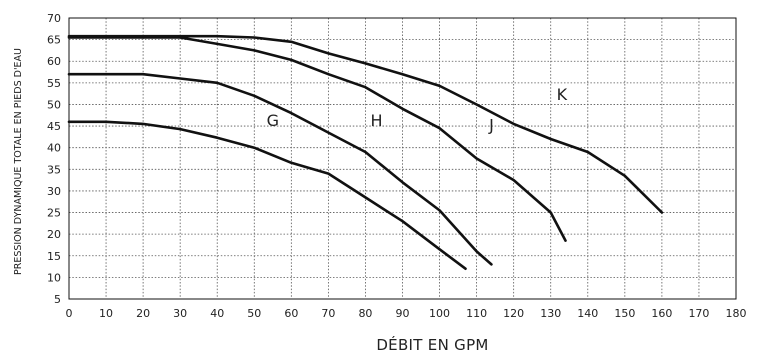 This screenshot has height=356, width=764. What do you see at coordinates (54, 104) in the screenshot?
I see `y-tick-label: 50` at bounding box center [54, 104].